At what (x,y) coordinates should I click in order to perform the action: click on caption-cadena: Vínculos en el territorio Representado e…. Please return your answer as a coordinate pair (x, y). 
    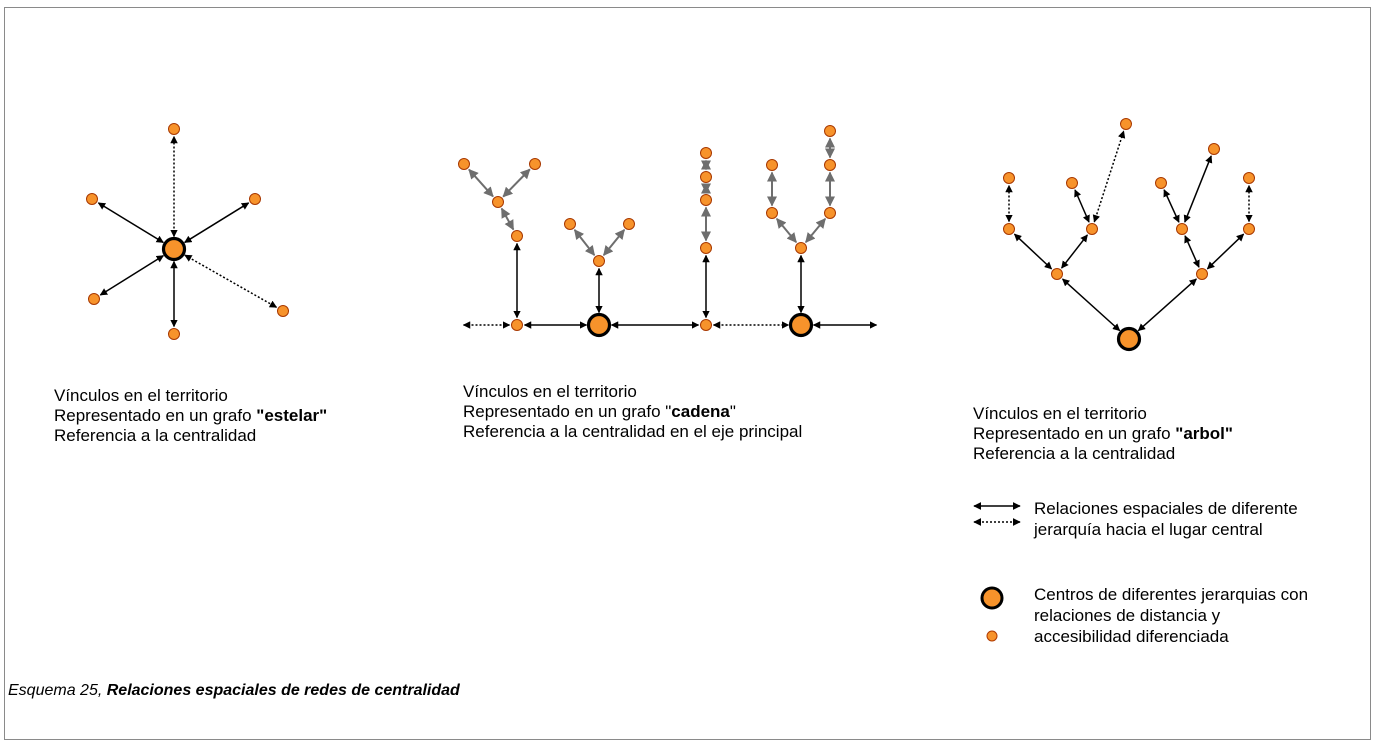
    Looking at the image, I should click on (632, 412).